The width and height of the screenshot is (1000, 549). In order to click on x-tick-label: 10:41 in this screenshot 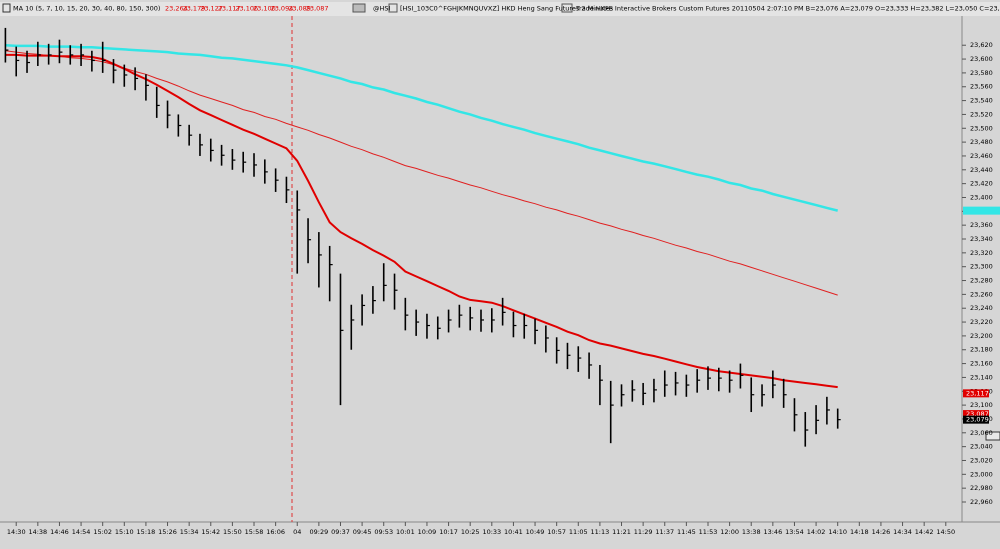, I will do `click(513, 532)`.